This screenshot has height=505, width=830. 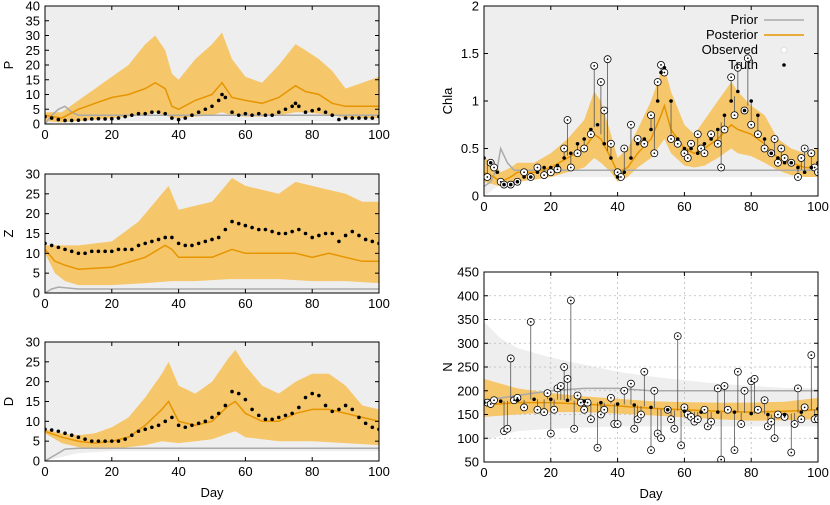 What do you see at coordinates (470, 53) in the screenshot?
I see `y-tick-label: 1.5` at bounding box center [470, 53].